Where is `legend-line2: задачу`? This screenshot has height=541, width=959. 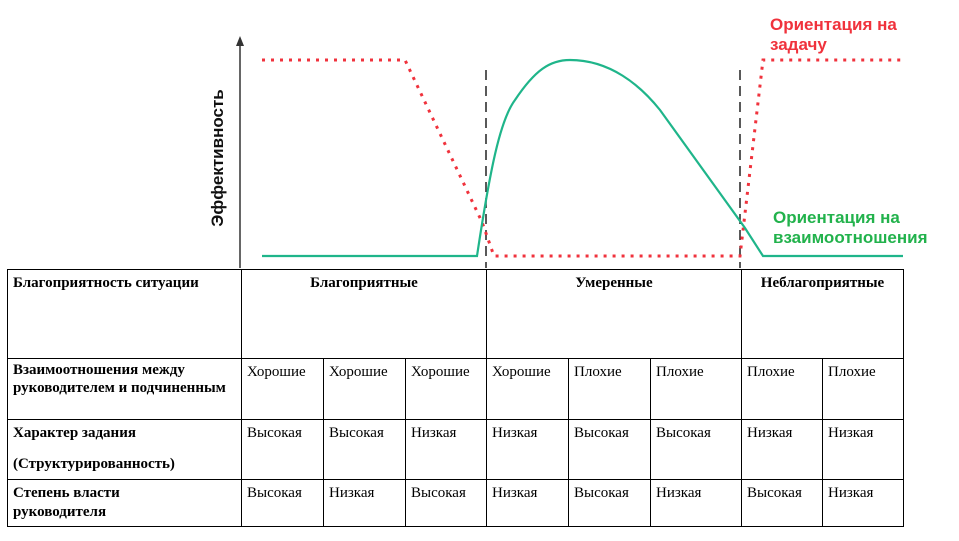 legend-line2: задачу is located at coordinates (798, 44).